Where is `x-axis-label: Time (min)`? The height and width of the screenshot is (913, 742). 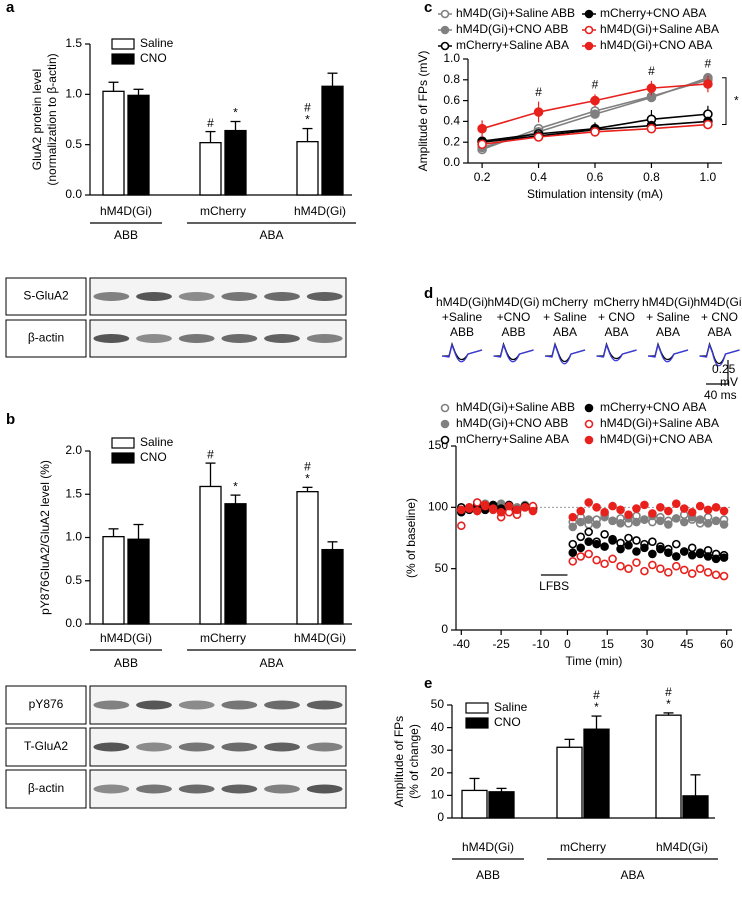
x-axis-label: Time (min) is located at coordinates (594, 661).